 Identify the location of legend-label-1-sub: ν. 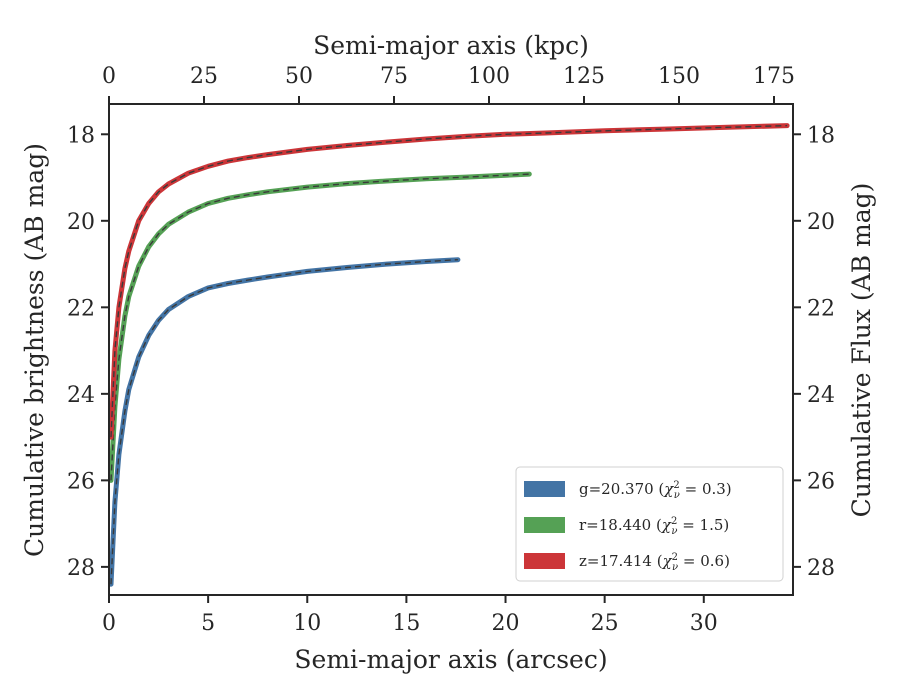
(674, 531).